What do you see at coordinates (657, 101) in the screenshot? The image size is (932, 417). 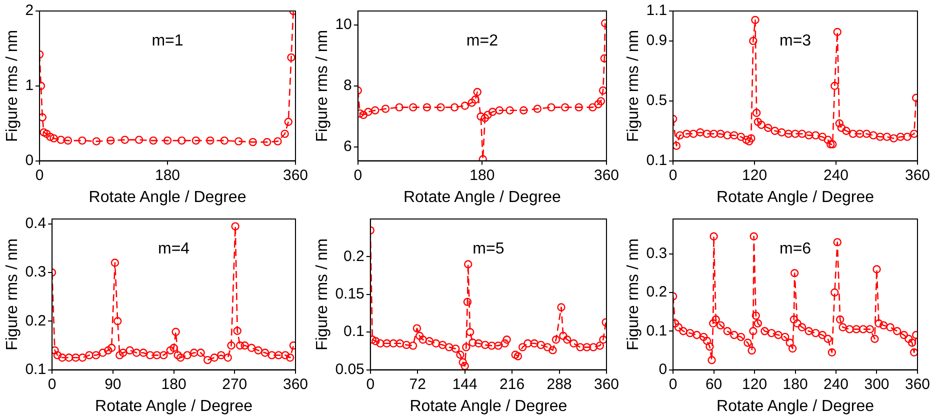 I see `y-tick-label: 0.5` at bounding box center [657, 101].